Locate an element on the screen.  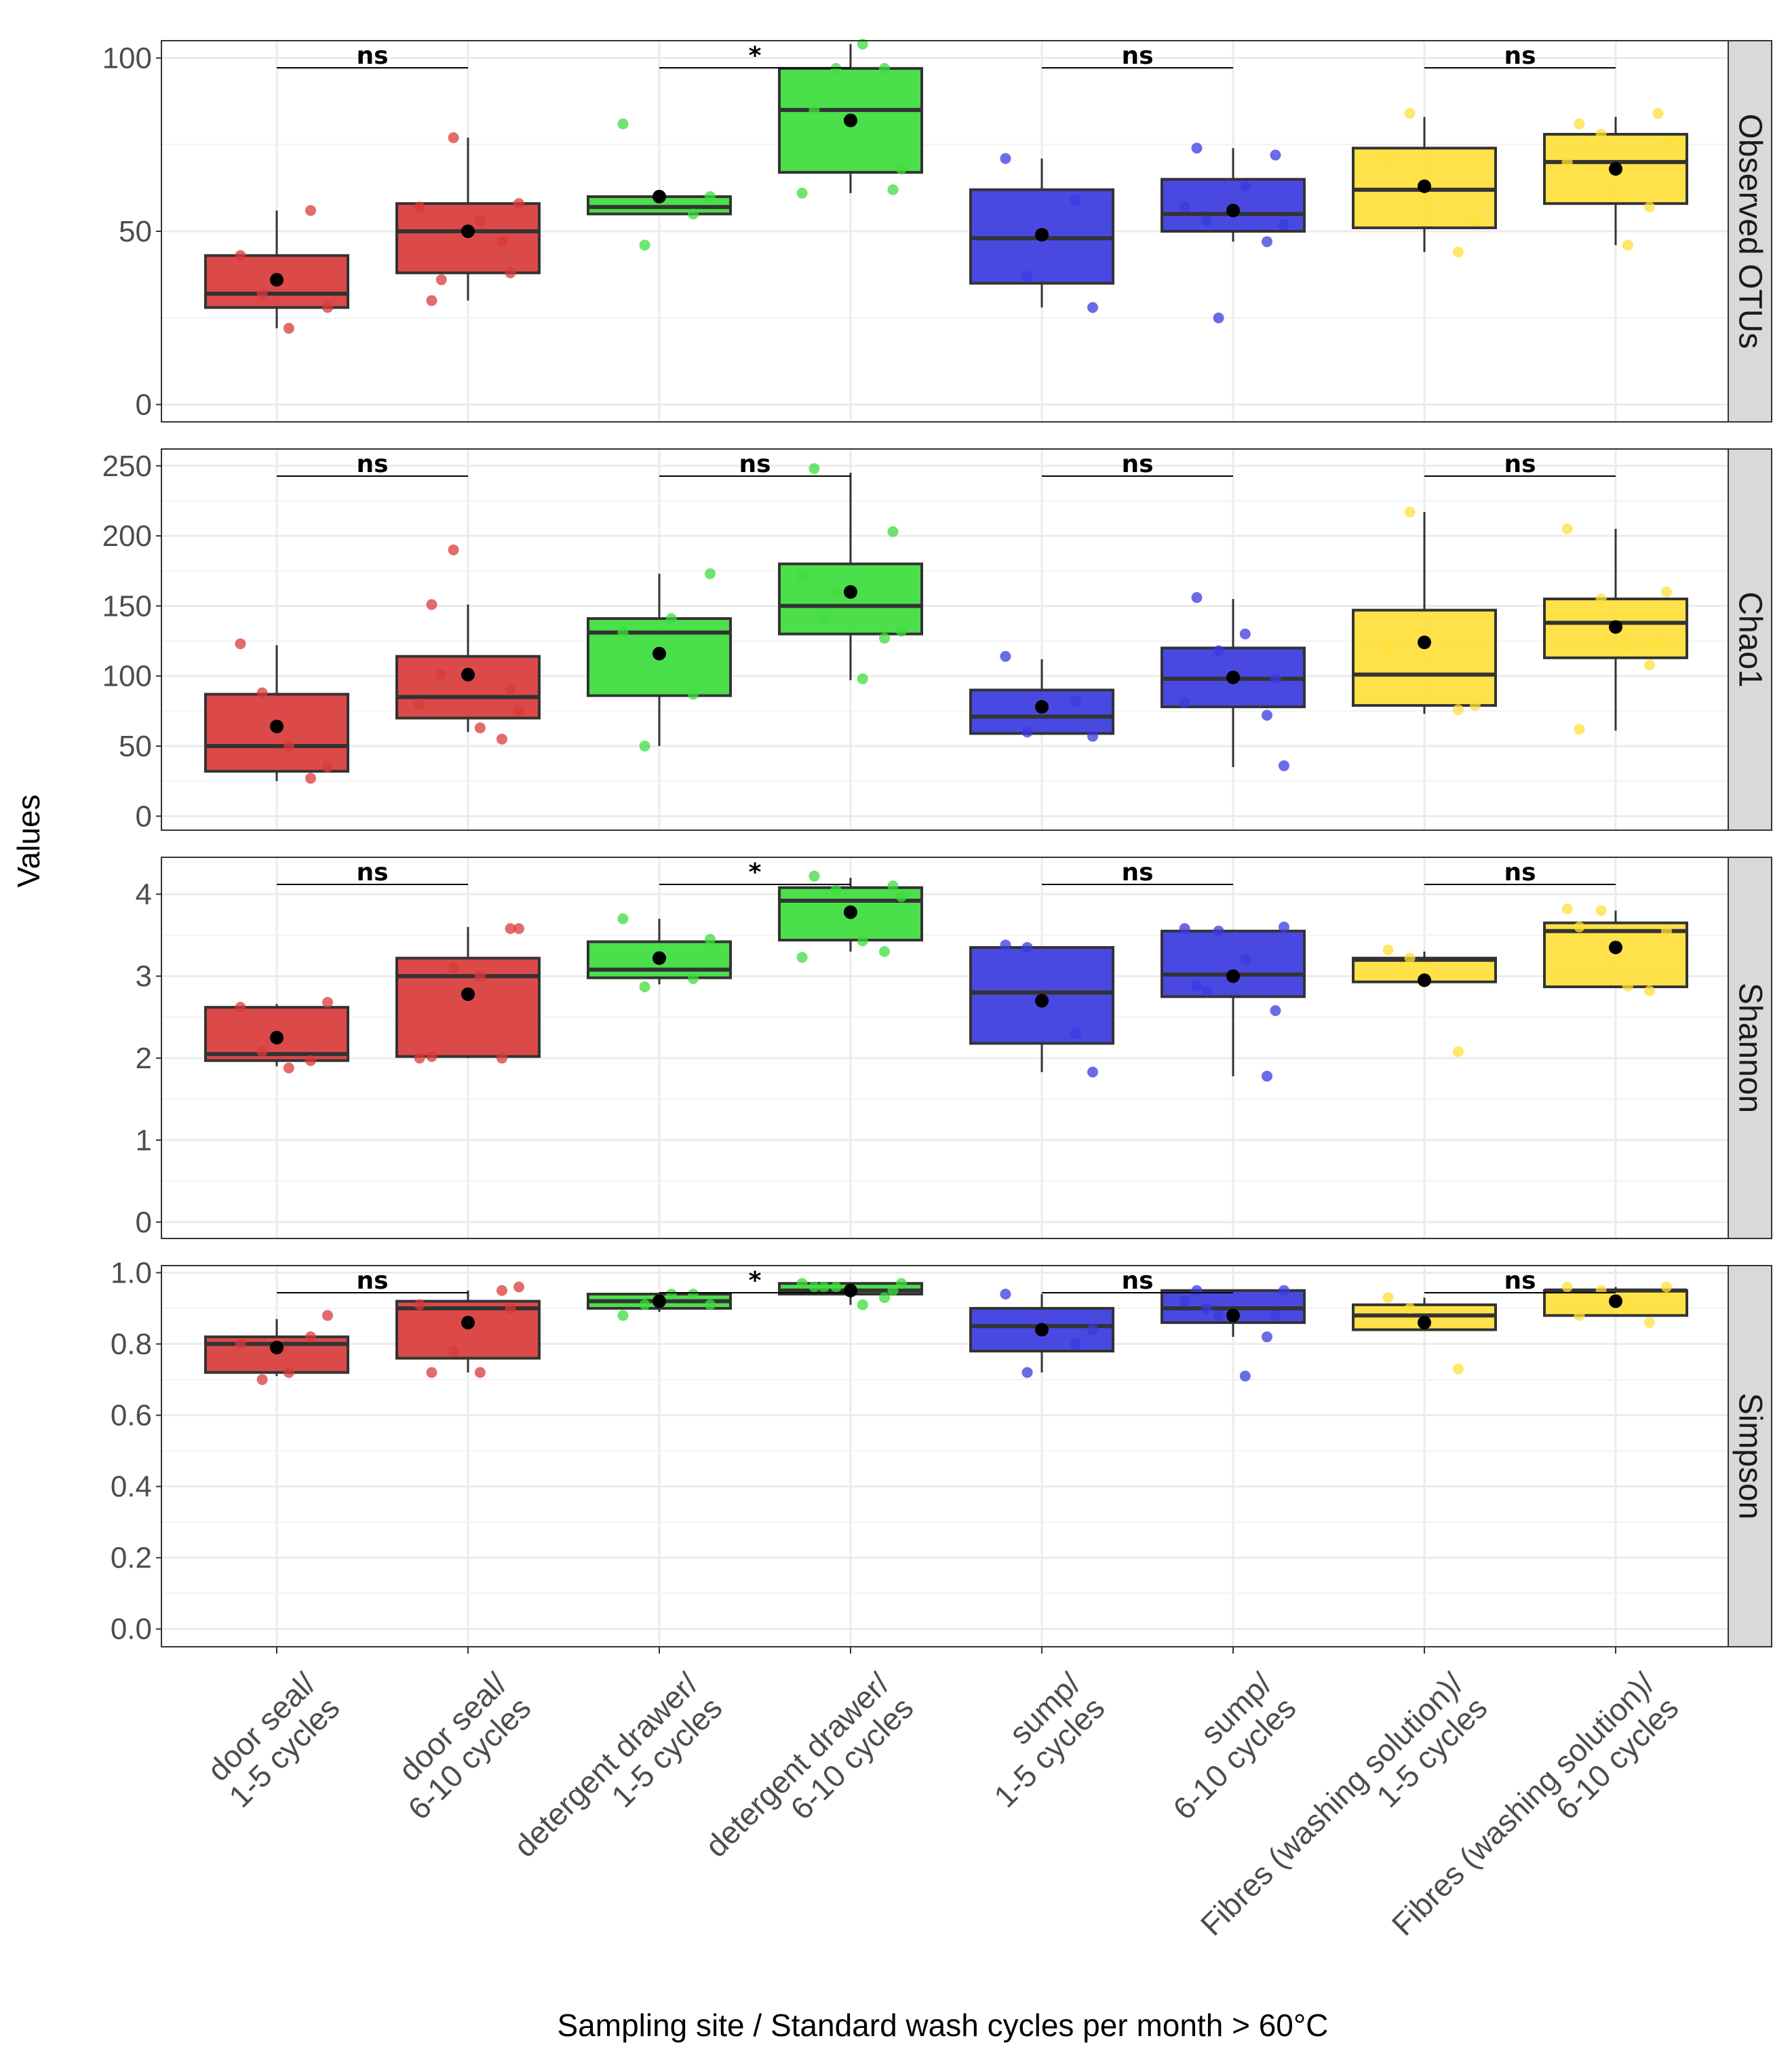
facet-strip-label: Observed OTUs is located at coordinates (1750, 231).